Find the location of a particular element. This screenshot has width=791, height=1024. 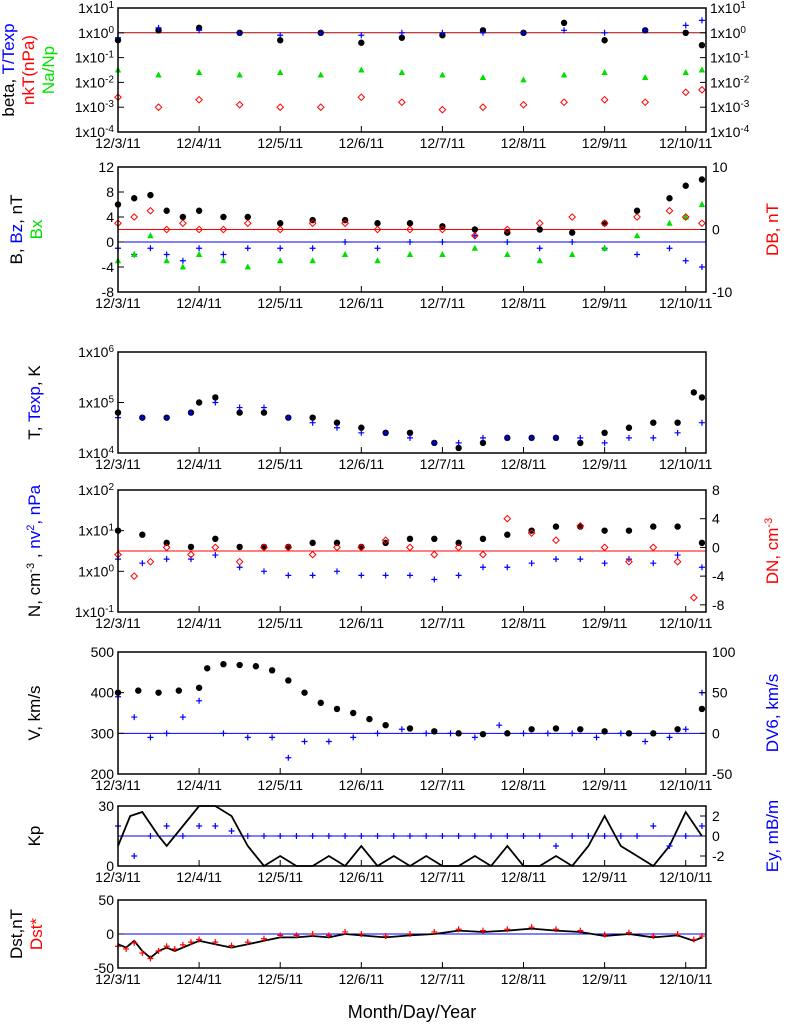

x-tick-label: 12/6/11 is located at coordinates (361, 877).